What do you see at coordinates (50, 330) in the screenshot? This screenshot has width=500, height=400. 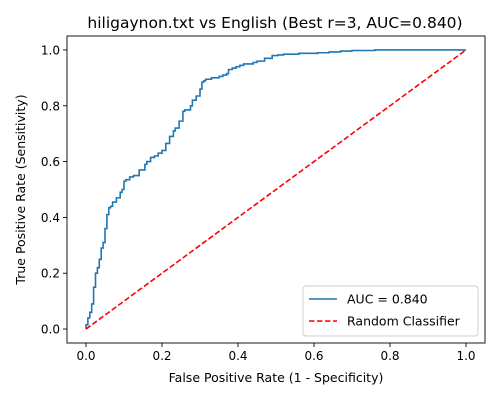 I see `y-tick-label: 0.0` at bounding box center [50, 330].